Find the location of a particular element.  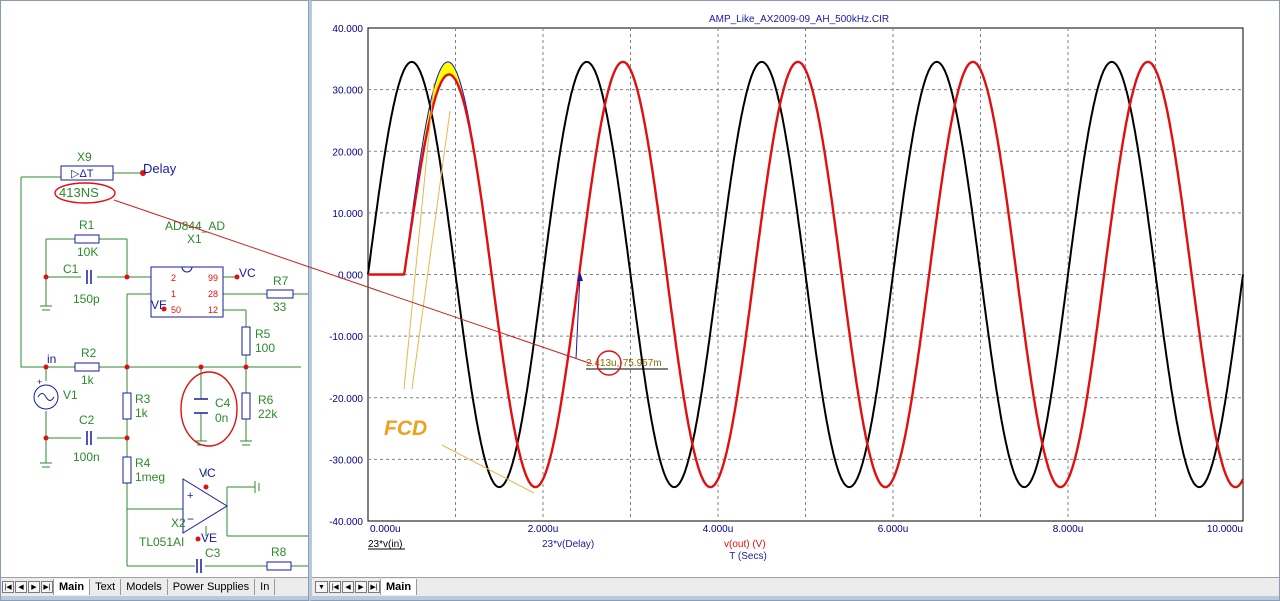

x-tick-label: 6.000u is located at coordinates (893, 529).